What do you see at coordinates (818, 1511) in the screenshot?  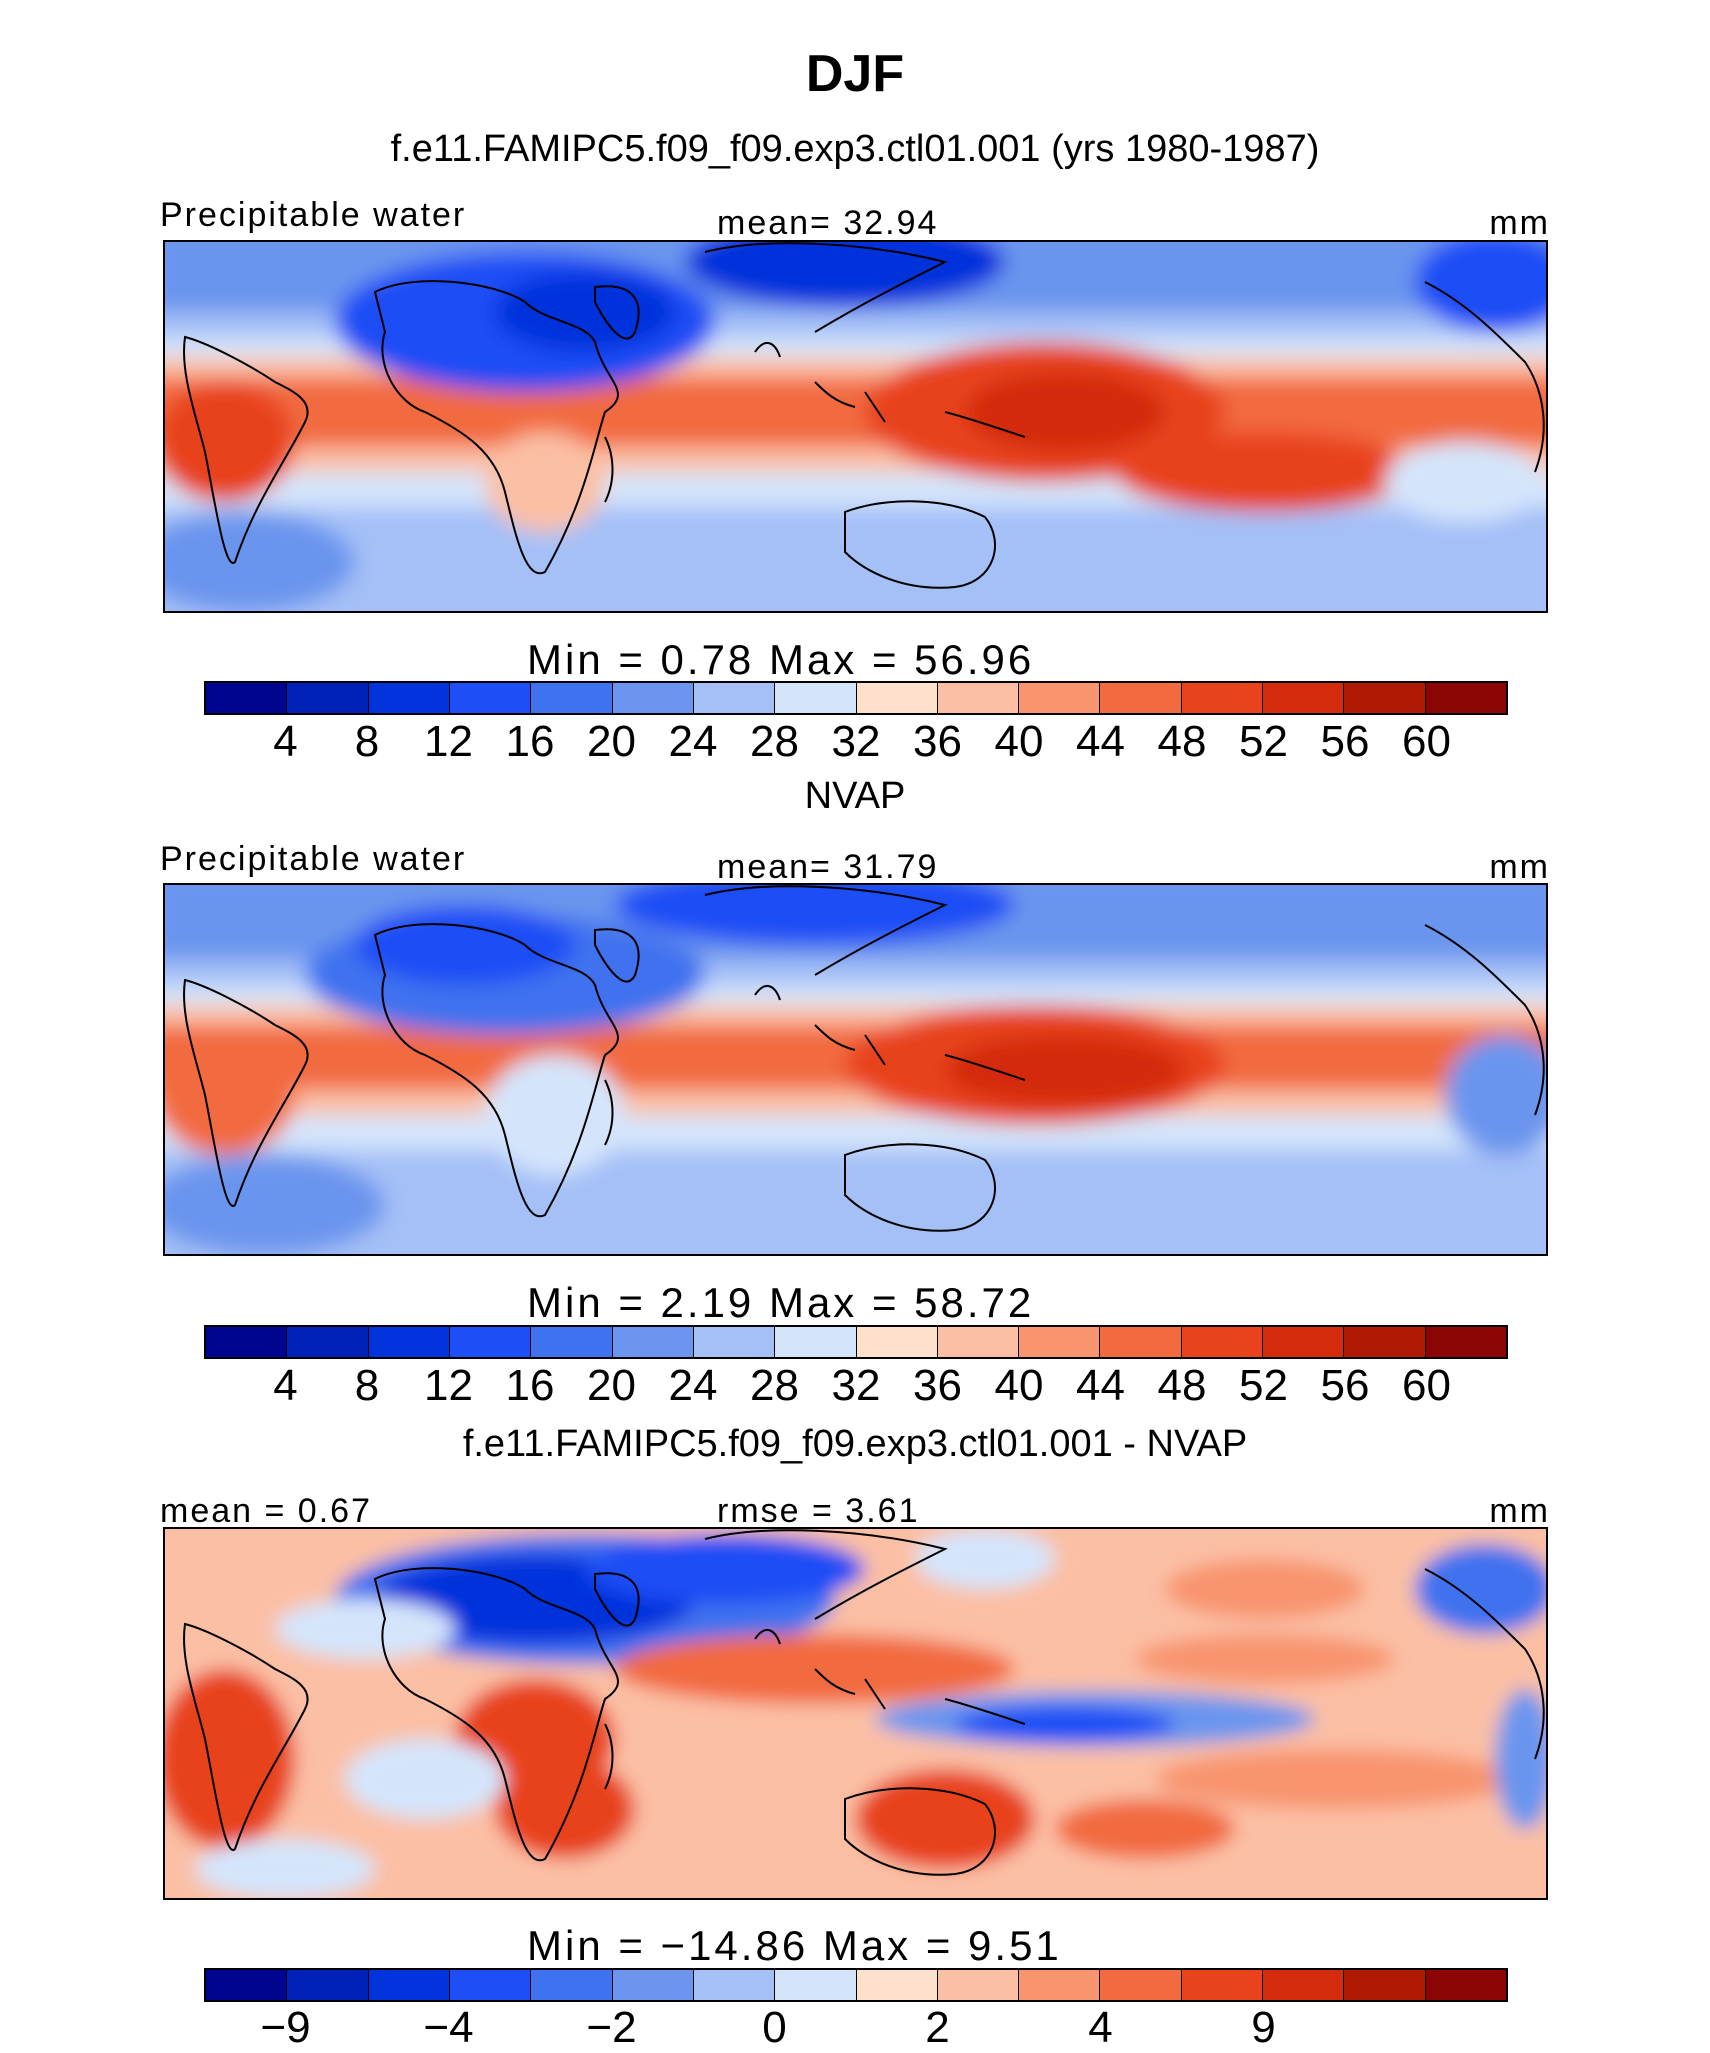 I see `panel-3-rmse-label: rmse = 3.61` at bounding box center [818, 1511].